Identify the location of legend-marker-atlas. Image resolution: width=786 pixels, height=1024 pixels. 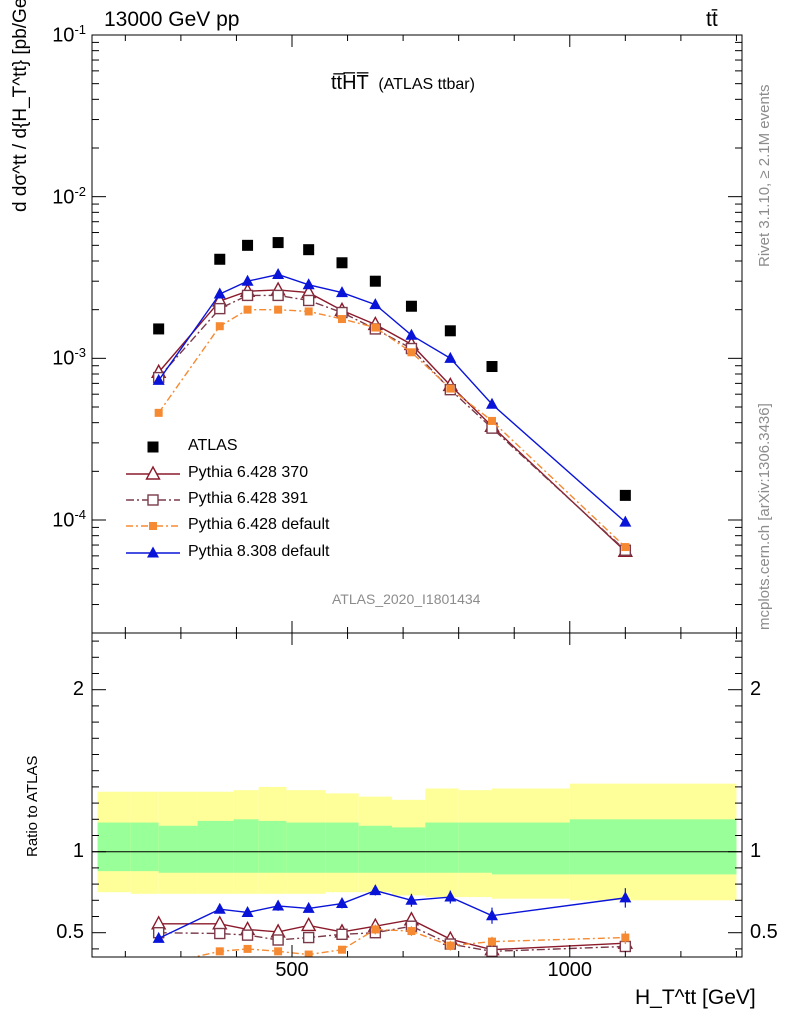
(153, 447).